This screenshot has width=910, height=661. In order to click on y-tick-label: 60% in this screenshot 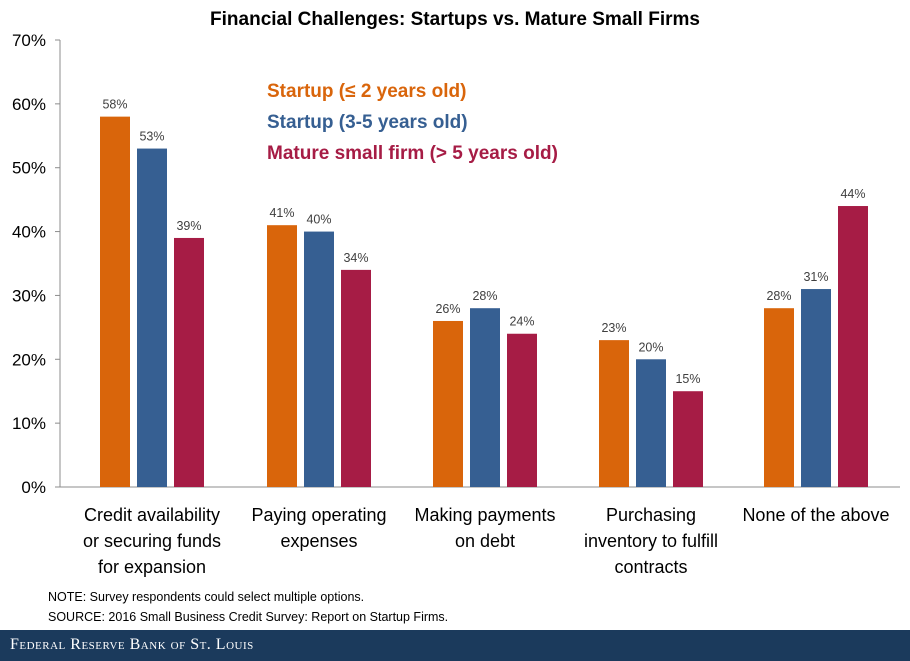, I will do `click(29, 104)`.